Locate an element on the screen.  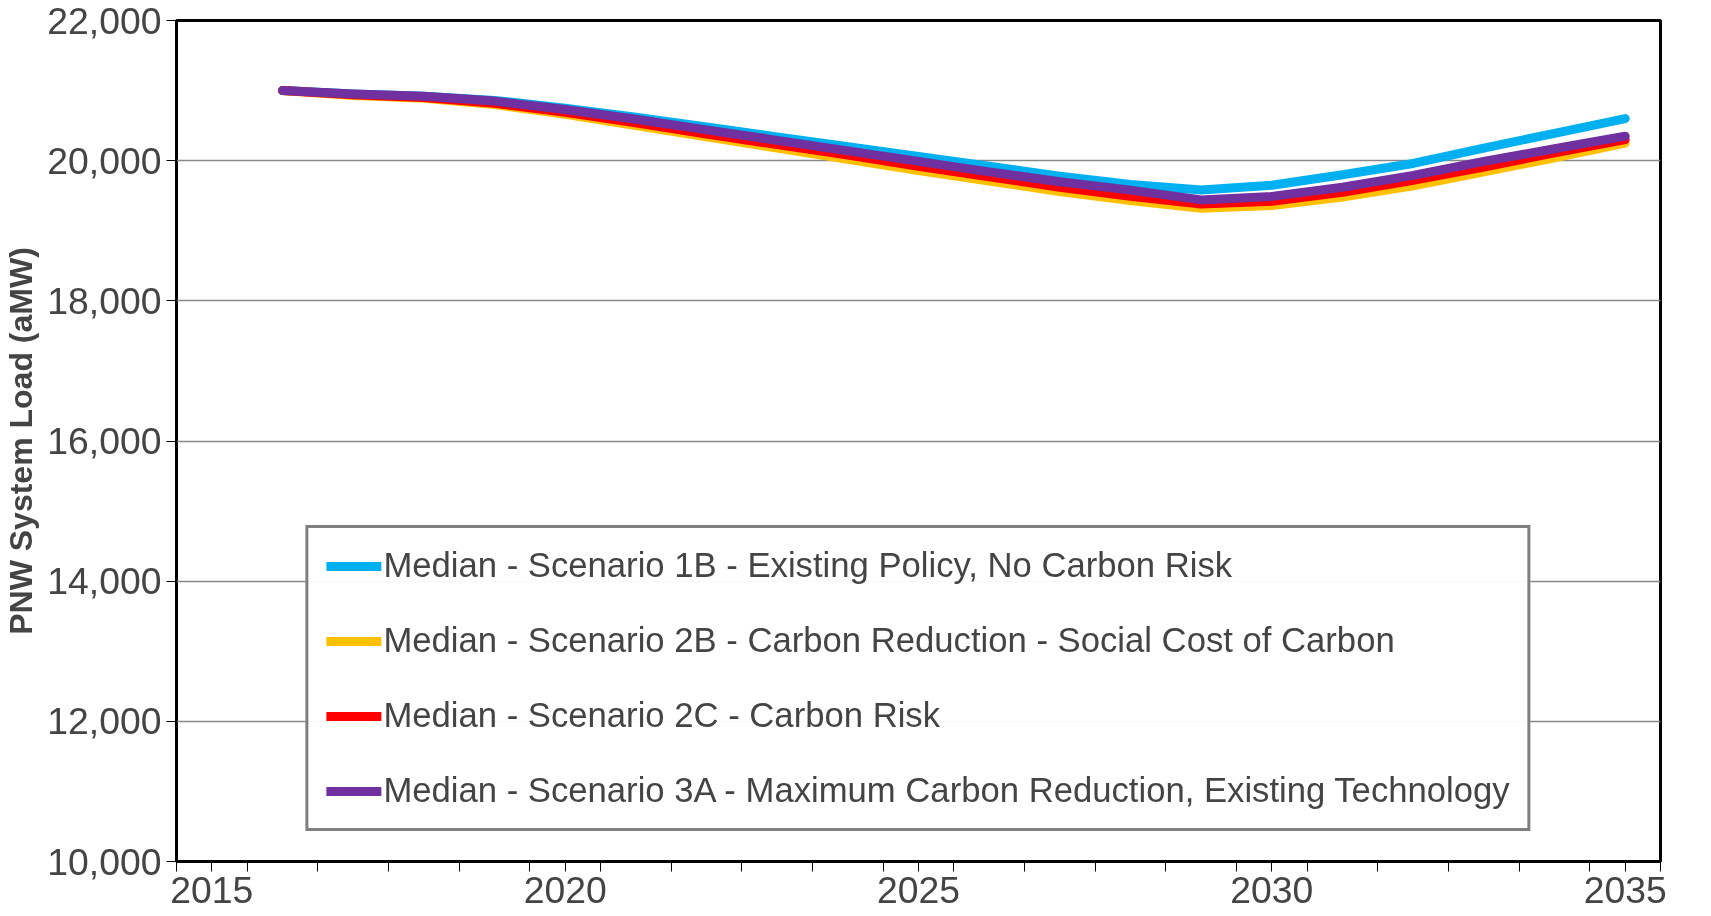
y-tick-label: 18,000 is located at coordinates (104, 300).